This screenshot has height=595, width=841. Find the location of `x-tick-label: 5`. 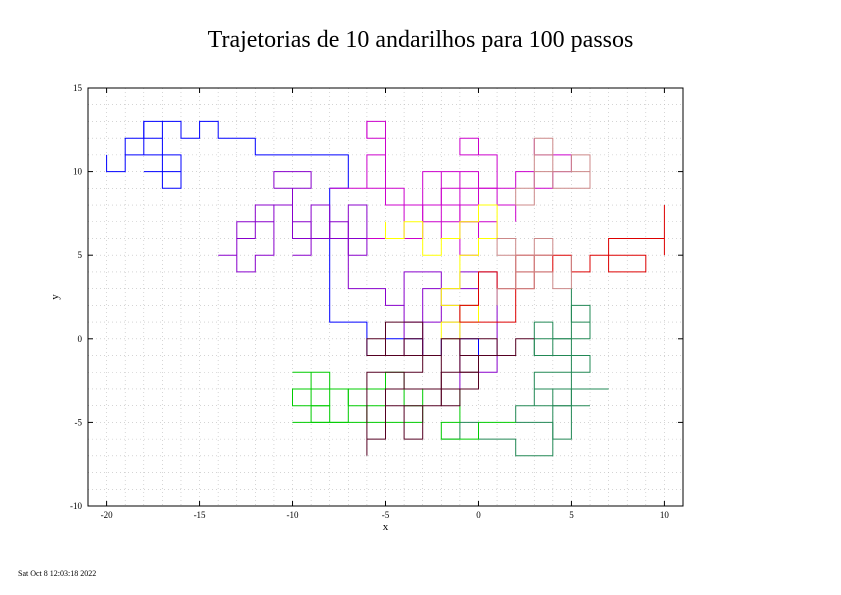

x-tick-label: 5 is located at coordinates (571, 515).